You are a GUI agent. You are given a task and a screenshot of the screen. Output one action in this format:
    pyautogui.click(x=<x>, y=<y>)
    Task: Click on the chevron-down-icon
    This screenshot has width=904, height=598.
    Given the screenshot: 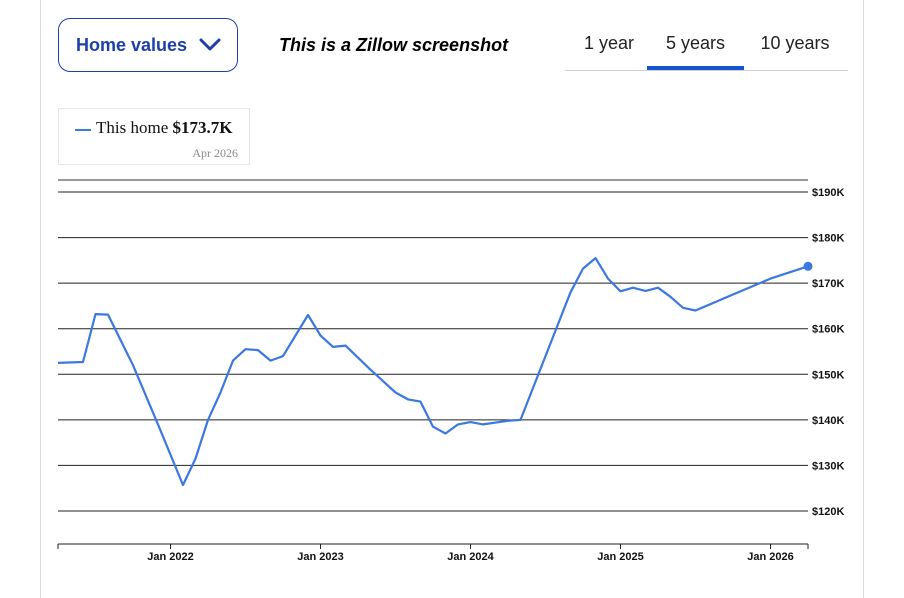 What is the action you would take?
    pyautogui.click(x=210, y=44)
    